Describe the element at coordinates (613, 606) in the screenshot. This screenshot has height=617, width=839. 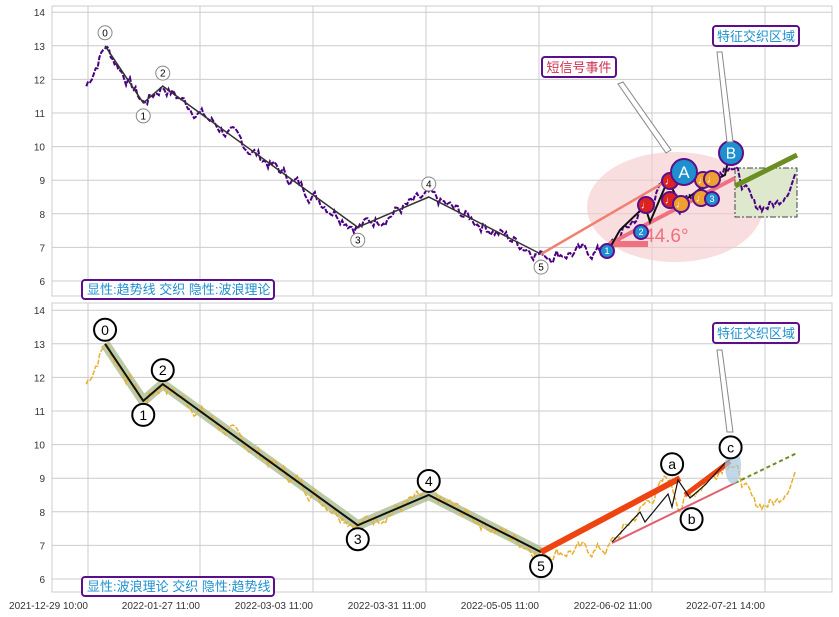
I see `x-tick-label: 2022-06-02 11:00` at that location.